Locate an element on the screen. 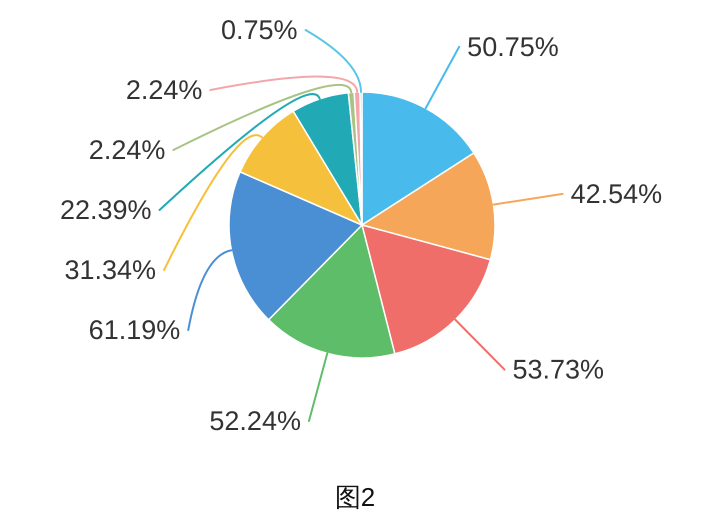 Image resolution: width=710 pixels, height=528 pixels. caption: 图2 is located at coordinates (355, 497).